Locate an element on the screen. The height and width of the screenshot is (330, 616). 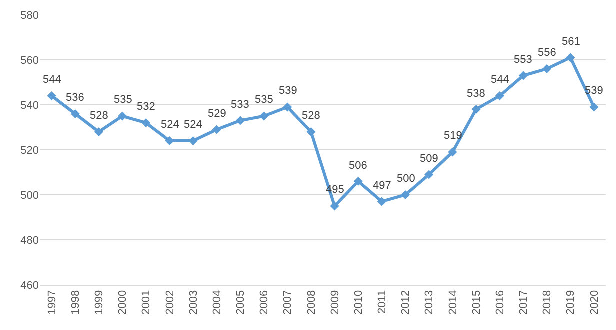
data-label: 539 is located at coordinates (288, 91).